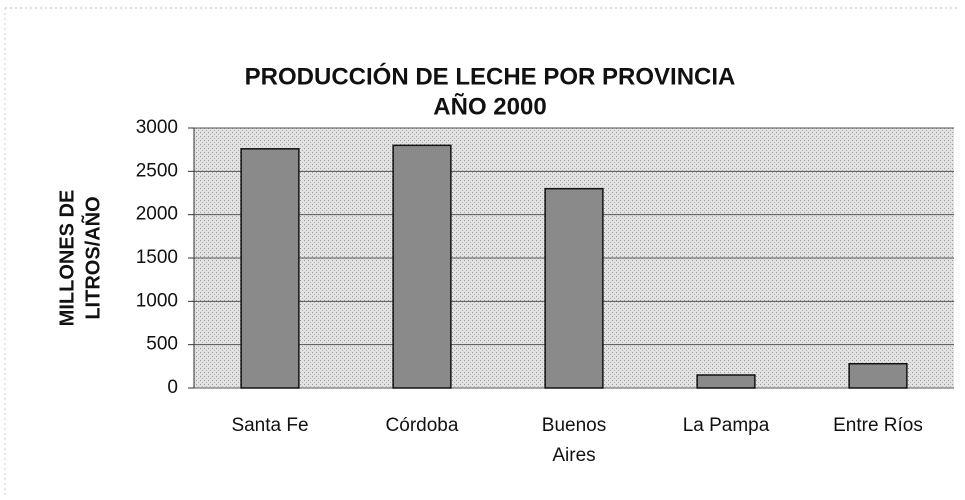  Describe the element at coordinates (157, 127) in the screenshot. I see `y-tick-label: 3000` at that location.